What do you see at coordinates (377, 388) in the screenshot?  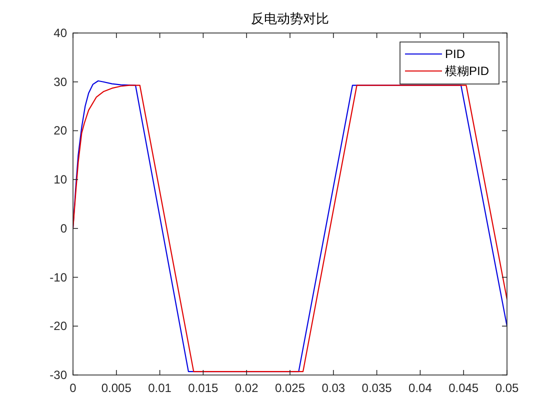 I see `x-tick-label: 0.035` at bounding box center [377, 388].